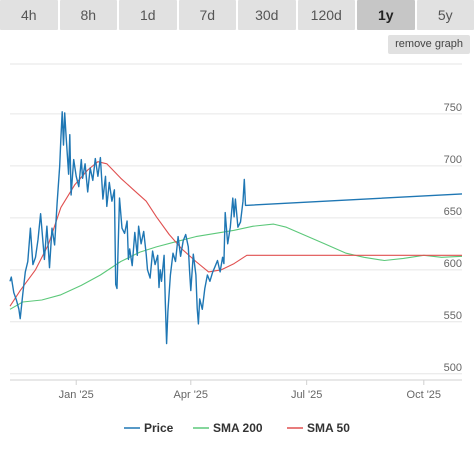 The height and width of the screenshot is (455, 474). I want to click on tab-8h: 8h, so click(88, 15).